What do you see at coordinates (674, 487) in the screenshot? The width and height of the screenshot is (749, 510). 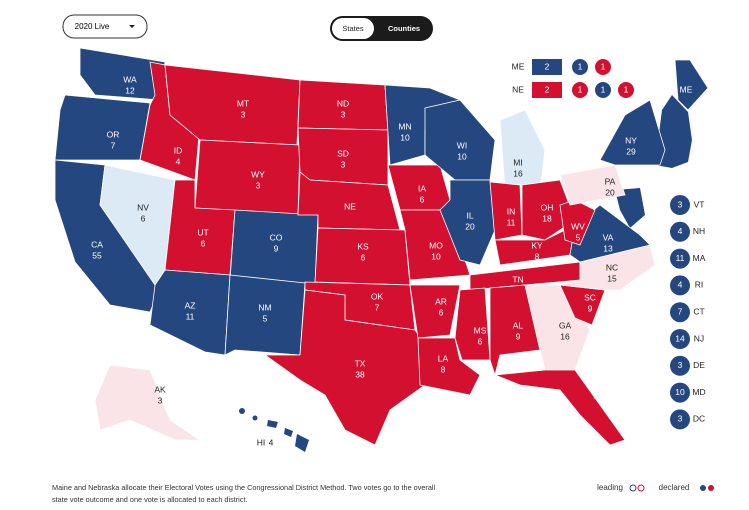 I see `legend-declared: declared` at bounding box center [674, 487].